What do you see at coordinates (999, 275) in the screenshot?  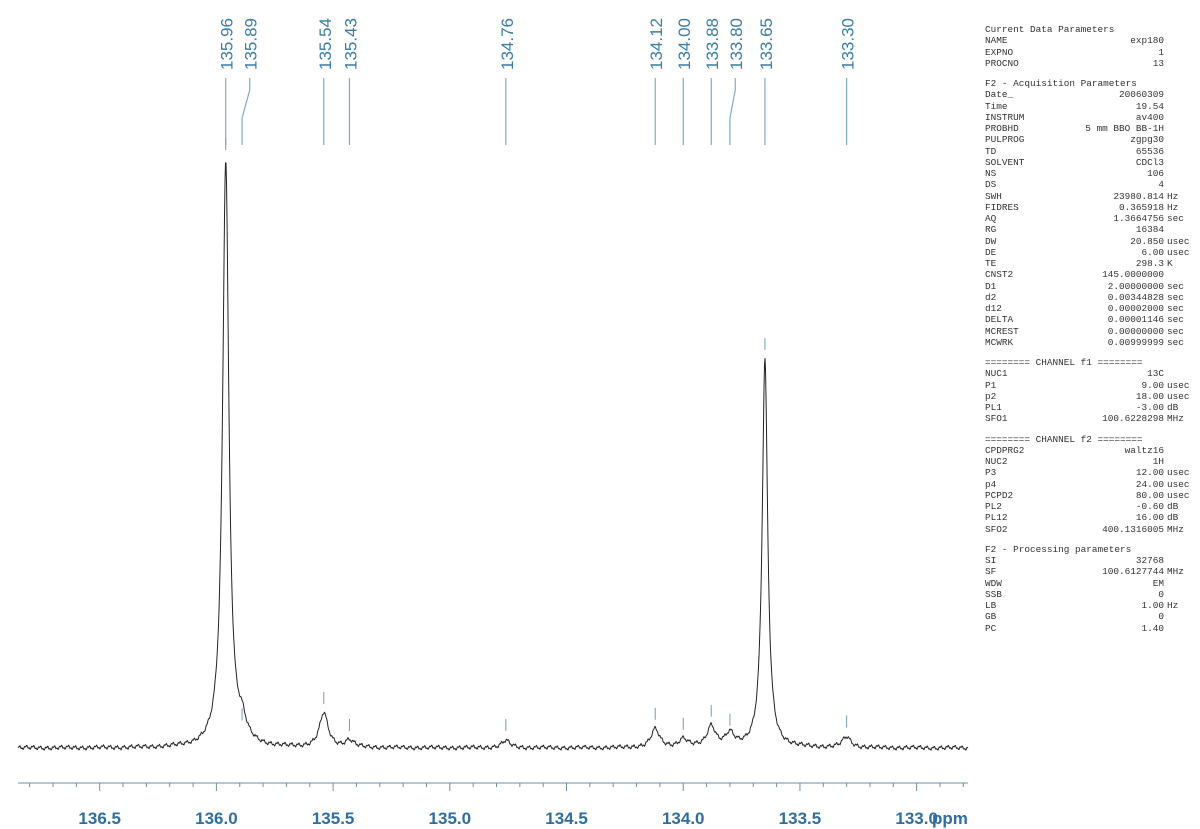 I see `param-key: CNST2` at bounding box center [999, 275].